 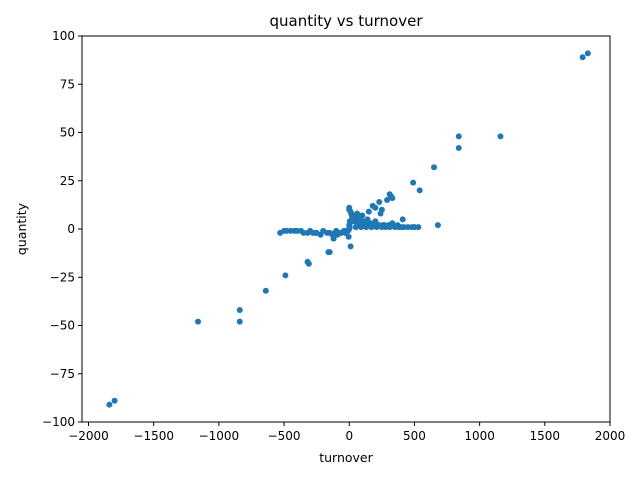 I want to click on x-tick-label: 1000, so click(x=479, y=436).